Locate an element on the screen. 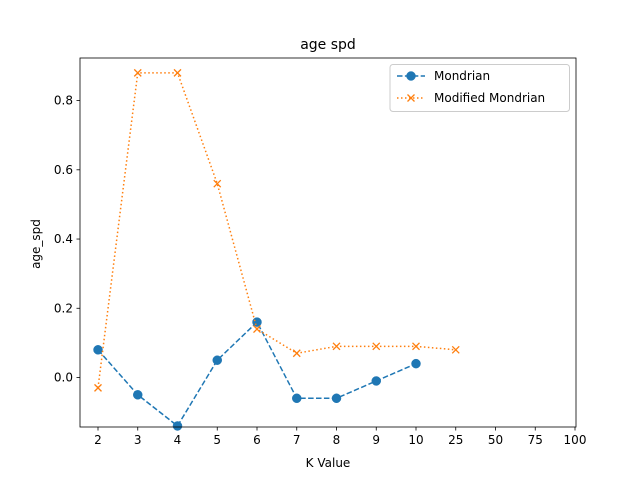 The height and width of the screenshot is (480, 640). x-tick-label-100: 100 is located at coordinates (575, 440).